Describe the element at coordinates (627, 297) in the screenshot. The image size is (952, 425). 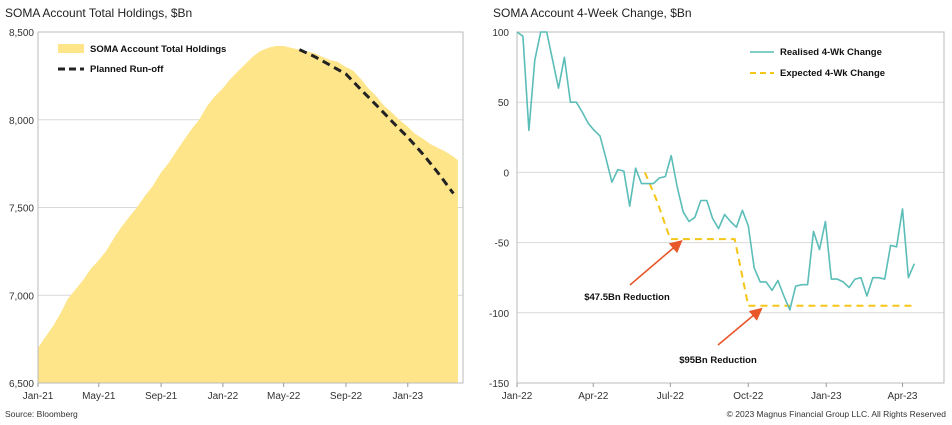
I see `annotation-label-47: $47.5Bn Reduction` at that location.